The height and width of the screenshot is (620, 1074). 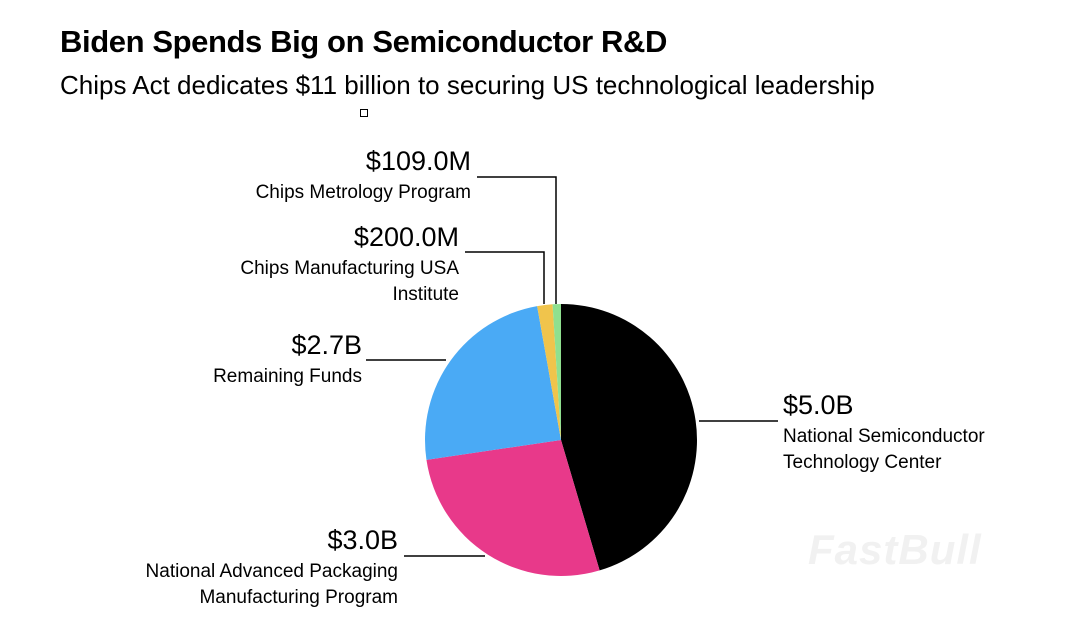 What do you see at coordinates (298, 597) in the screenshot?
I see `slice-name-label-1-1: Manufacturing Program` at bounding box center [298, 597].